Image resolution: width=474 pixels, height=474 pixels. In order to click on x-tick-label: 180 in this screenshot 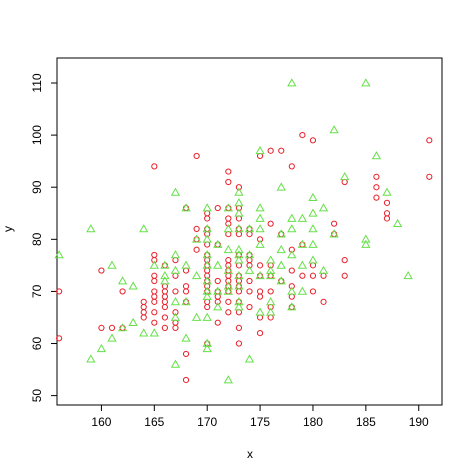, I will do `click(313, 422)`.